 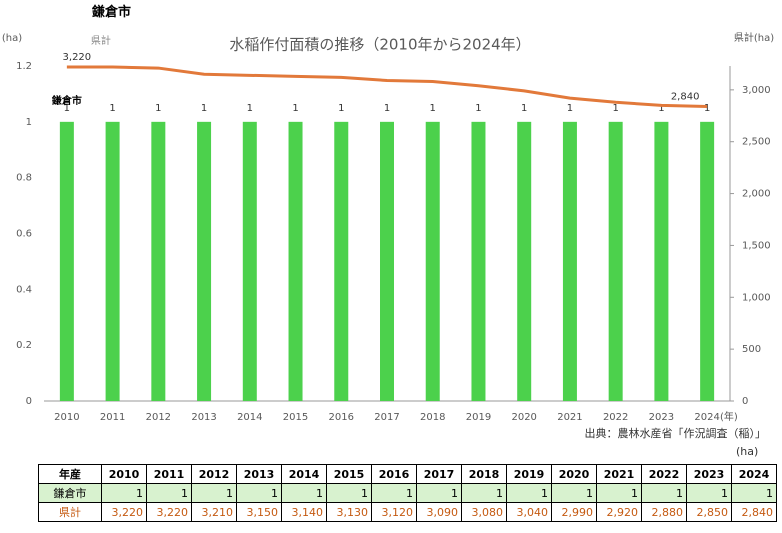 I want to click on table-cell: 2,990, so click(x=574, y=512).